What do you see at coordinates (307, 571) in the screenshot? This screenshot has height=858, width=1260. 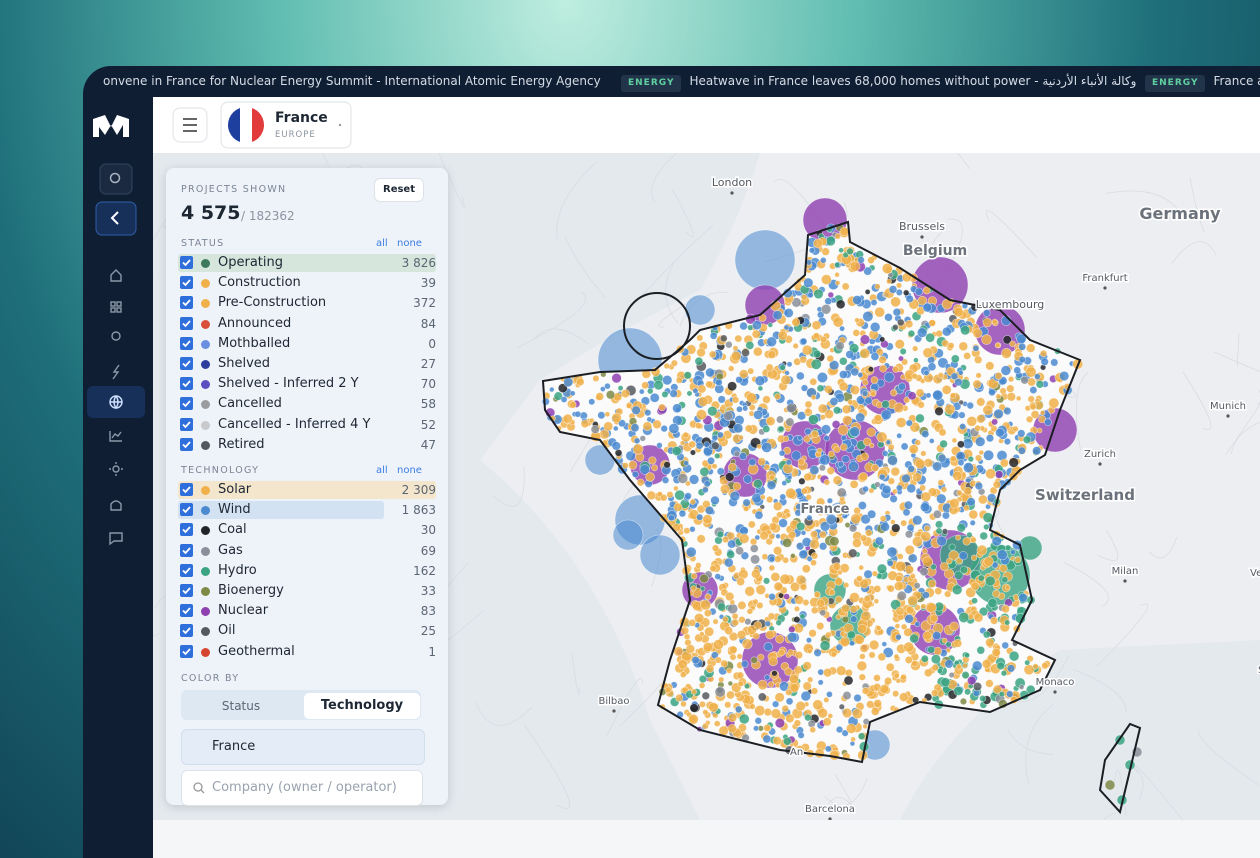 I see `filter-row: Hydro 162` at bounding box center [307, 571].